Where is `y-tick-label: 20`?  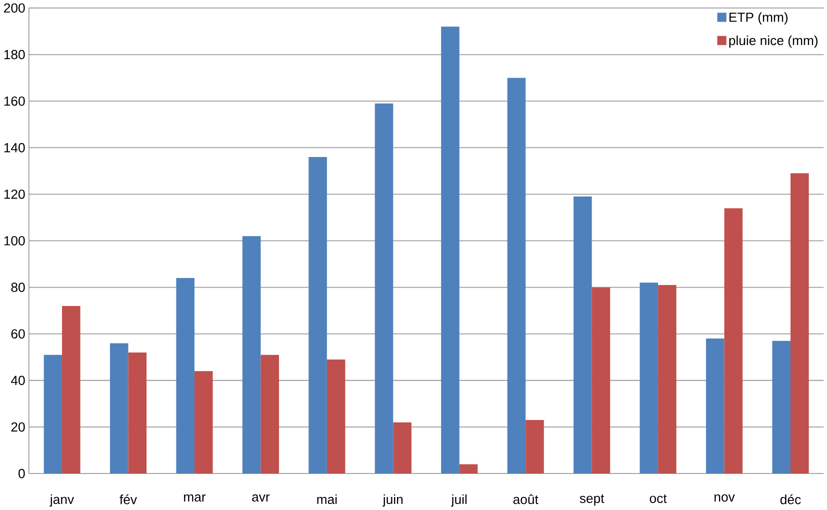
y-tick-label: 20 is located at coordinates (18, 427).